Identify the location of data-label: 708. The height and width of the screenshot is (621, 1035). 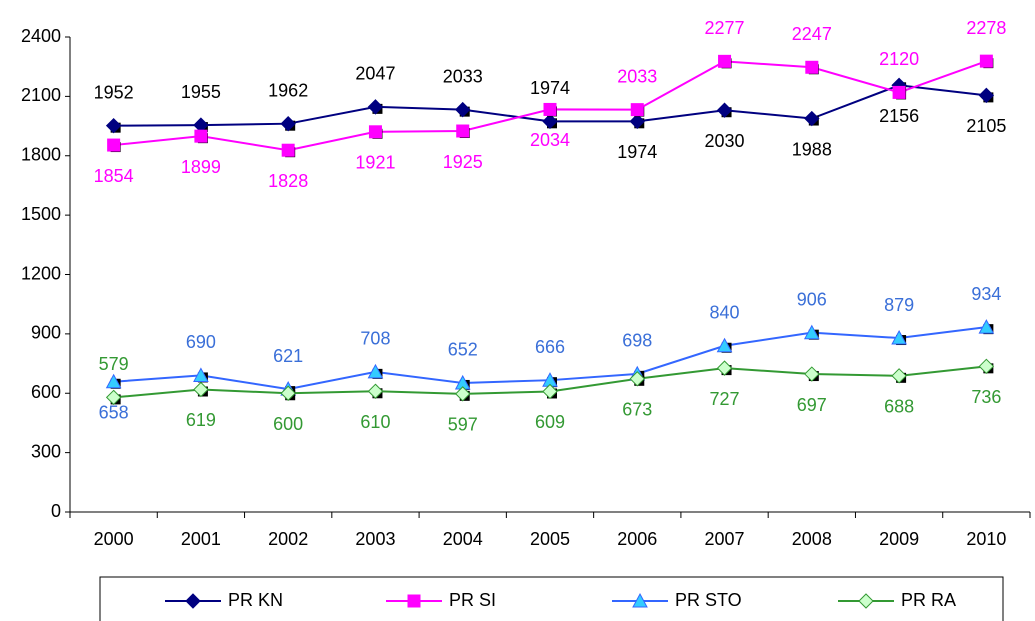
(375, 339).